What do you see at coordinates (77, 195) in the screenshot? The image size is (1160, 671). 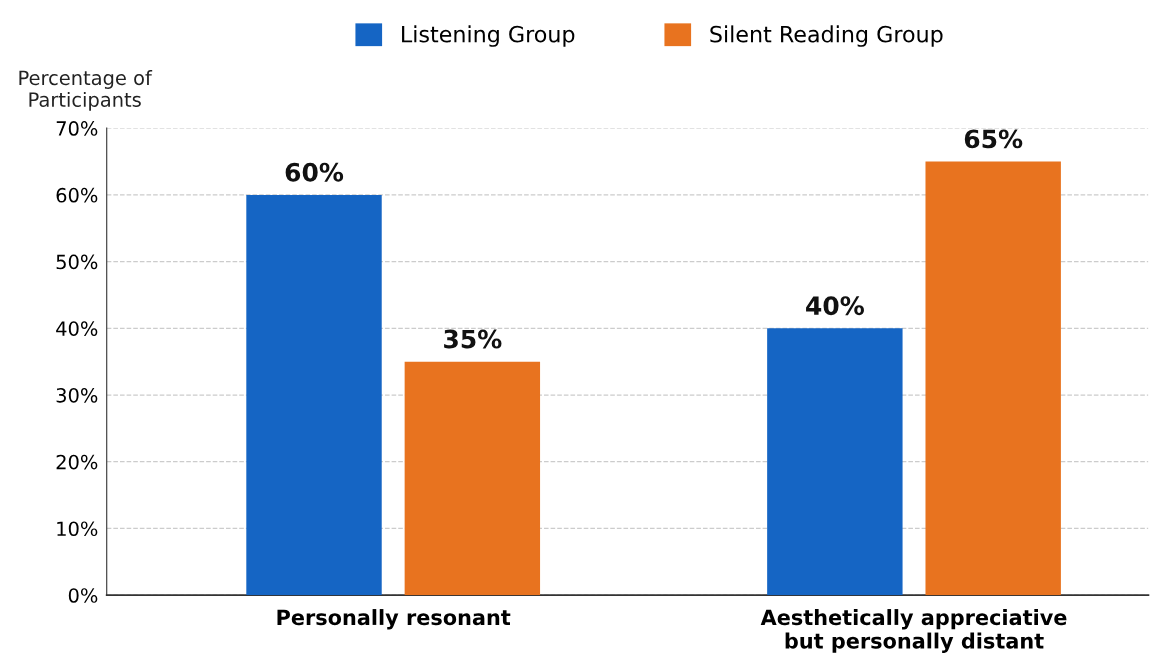 I see `y-tick-label: 60%` at bounding box center [77, 195].